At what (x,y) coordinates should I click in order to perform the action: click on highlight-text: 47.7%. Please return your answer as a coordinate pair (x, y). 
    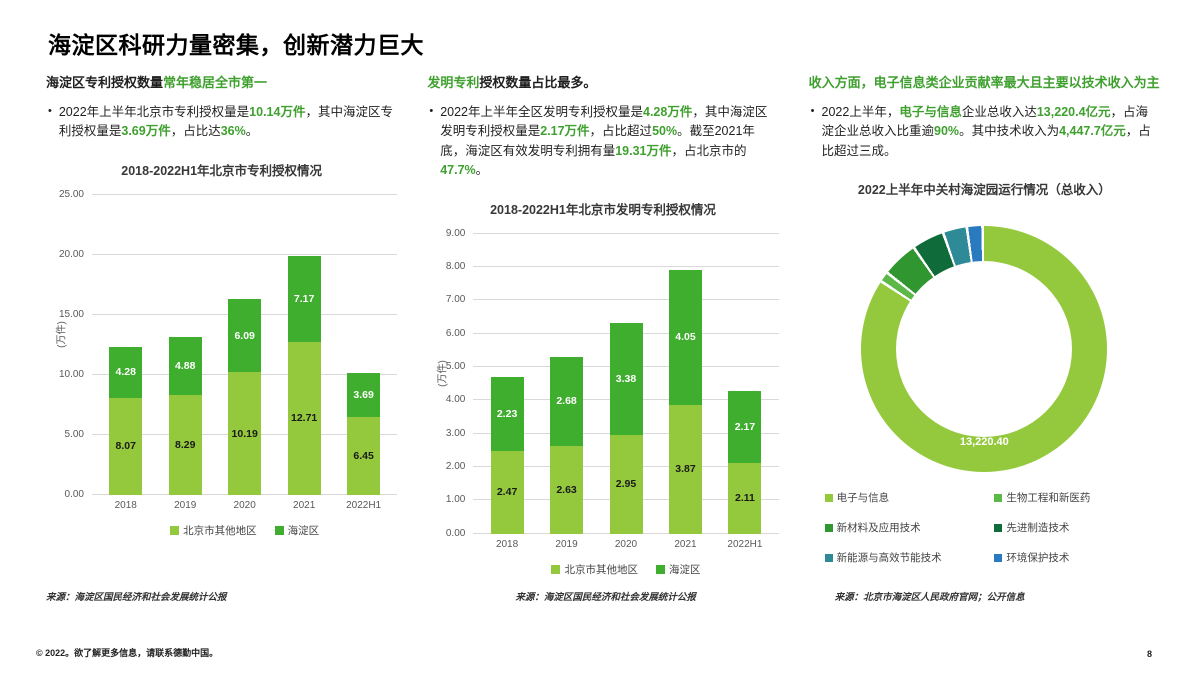
    Looking at the image, I should click on (458, 170).